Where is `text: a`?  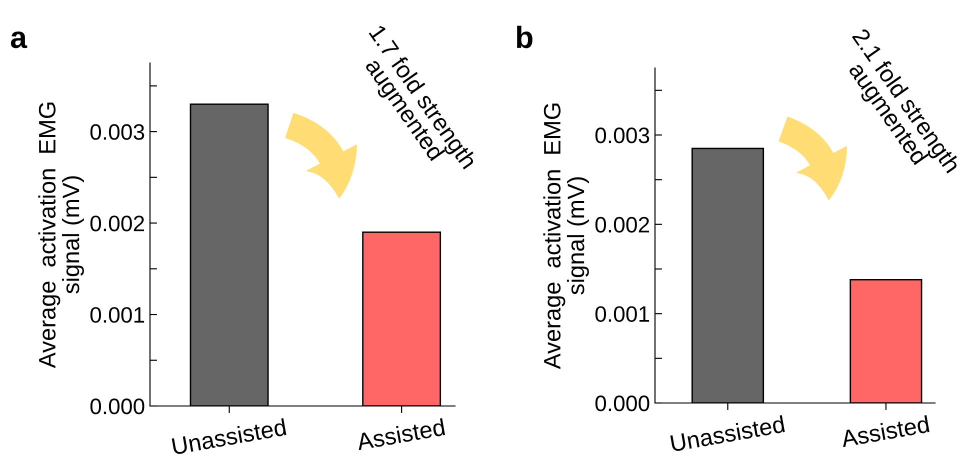
text: a is located at coordinates (19, 39).